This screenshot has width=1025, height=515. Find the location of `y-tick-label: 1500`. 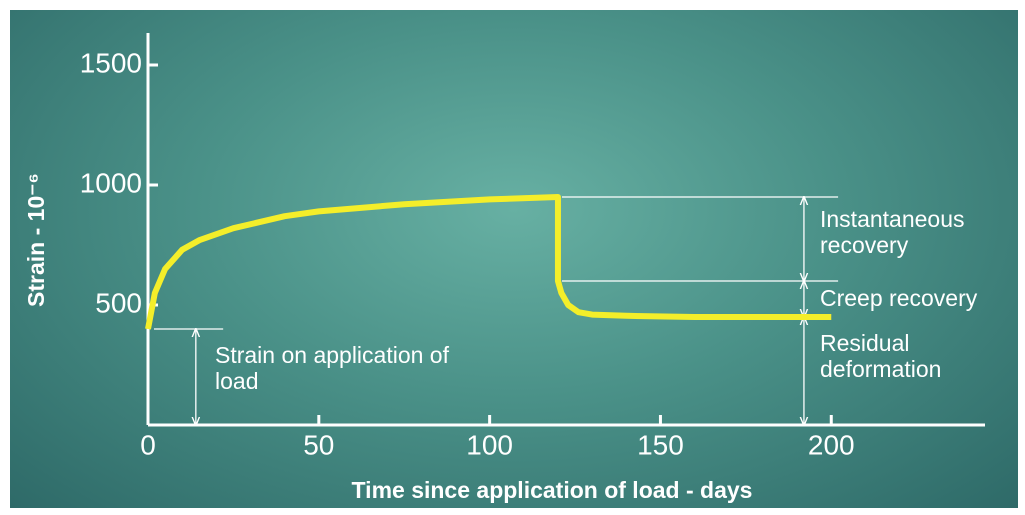

y-tick-label: 1500 is located at coordinates (111, 62).